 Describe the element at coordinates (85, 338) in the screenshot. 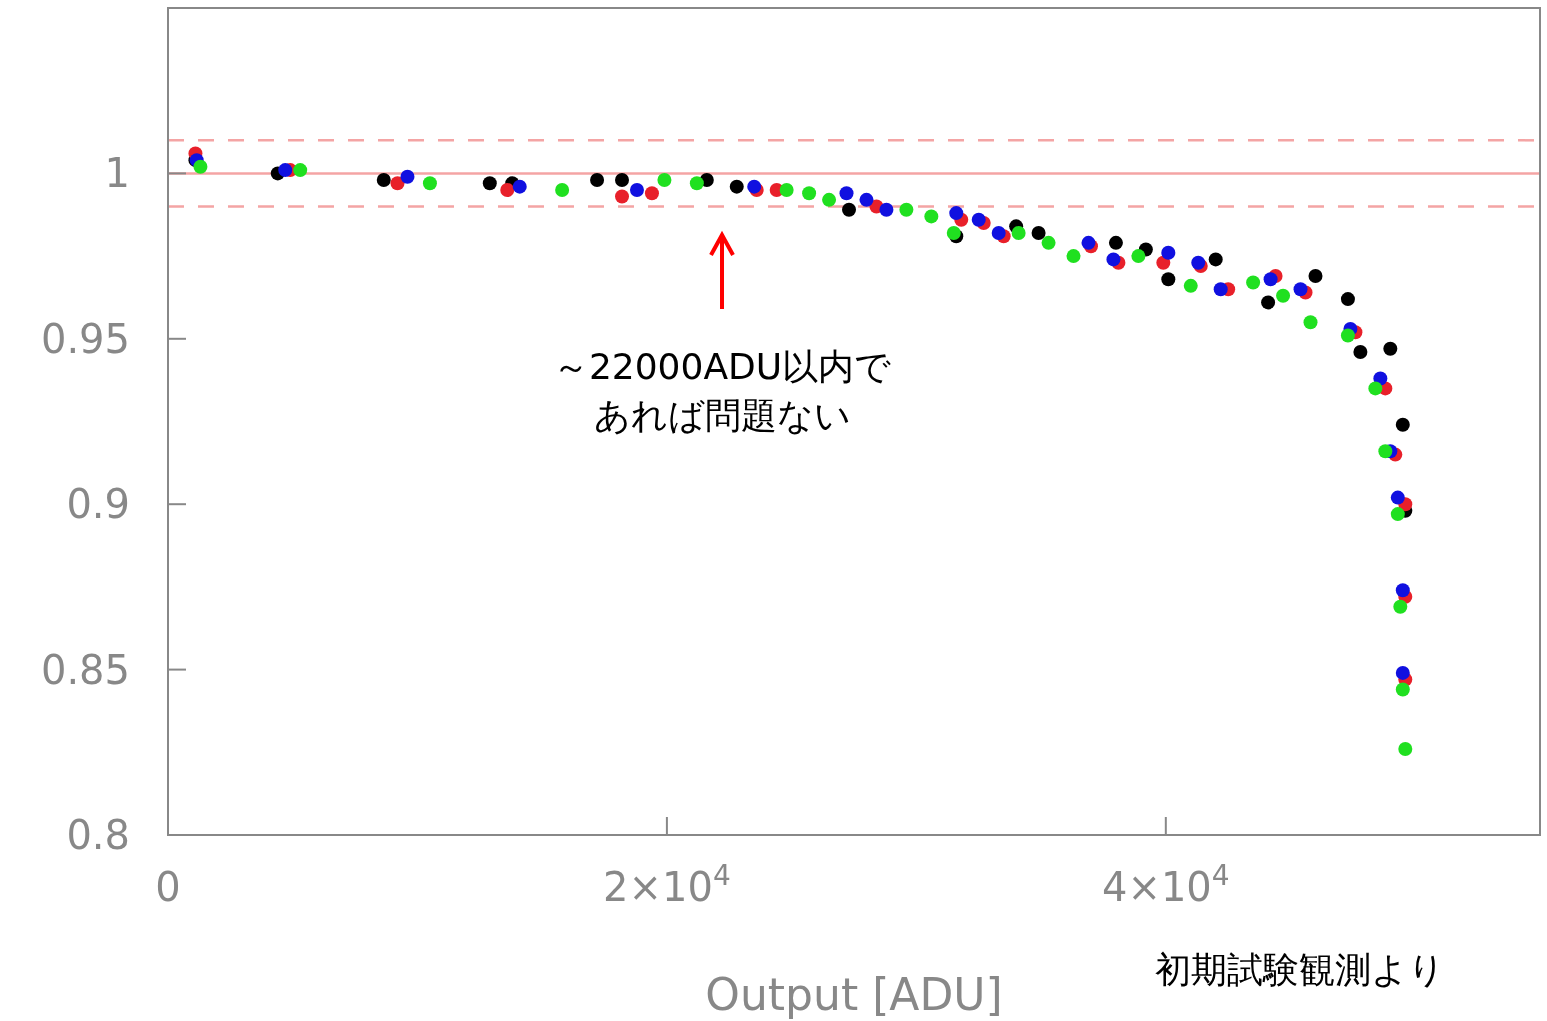

I see `y-tick-label: 0.95` at that location.